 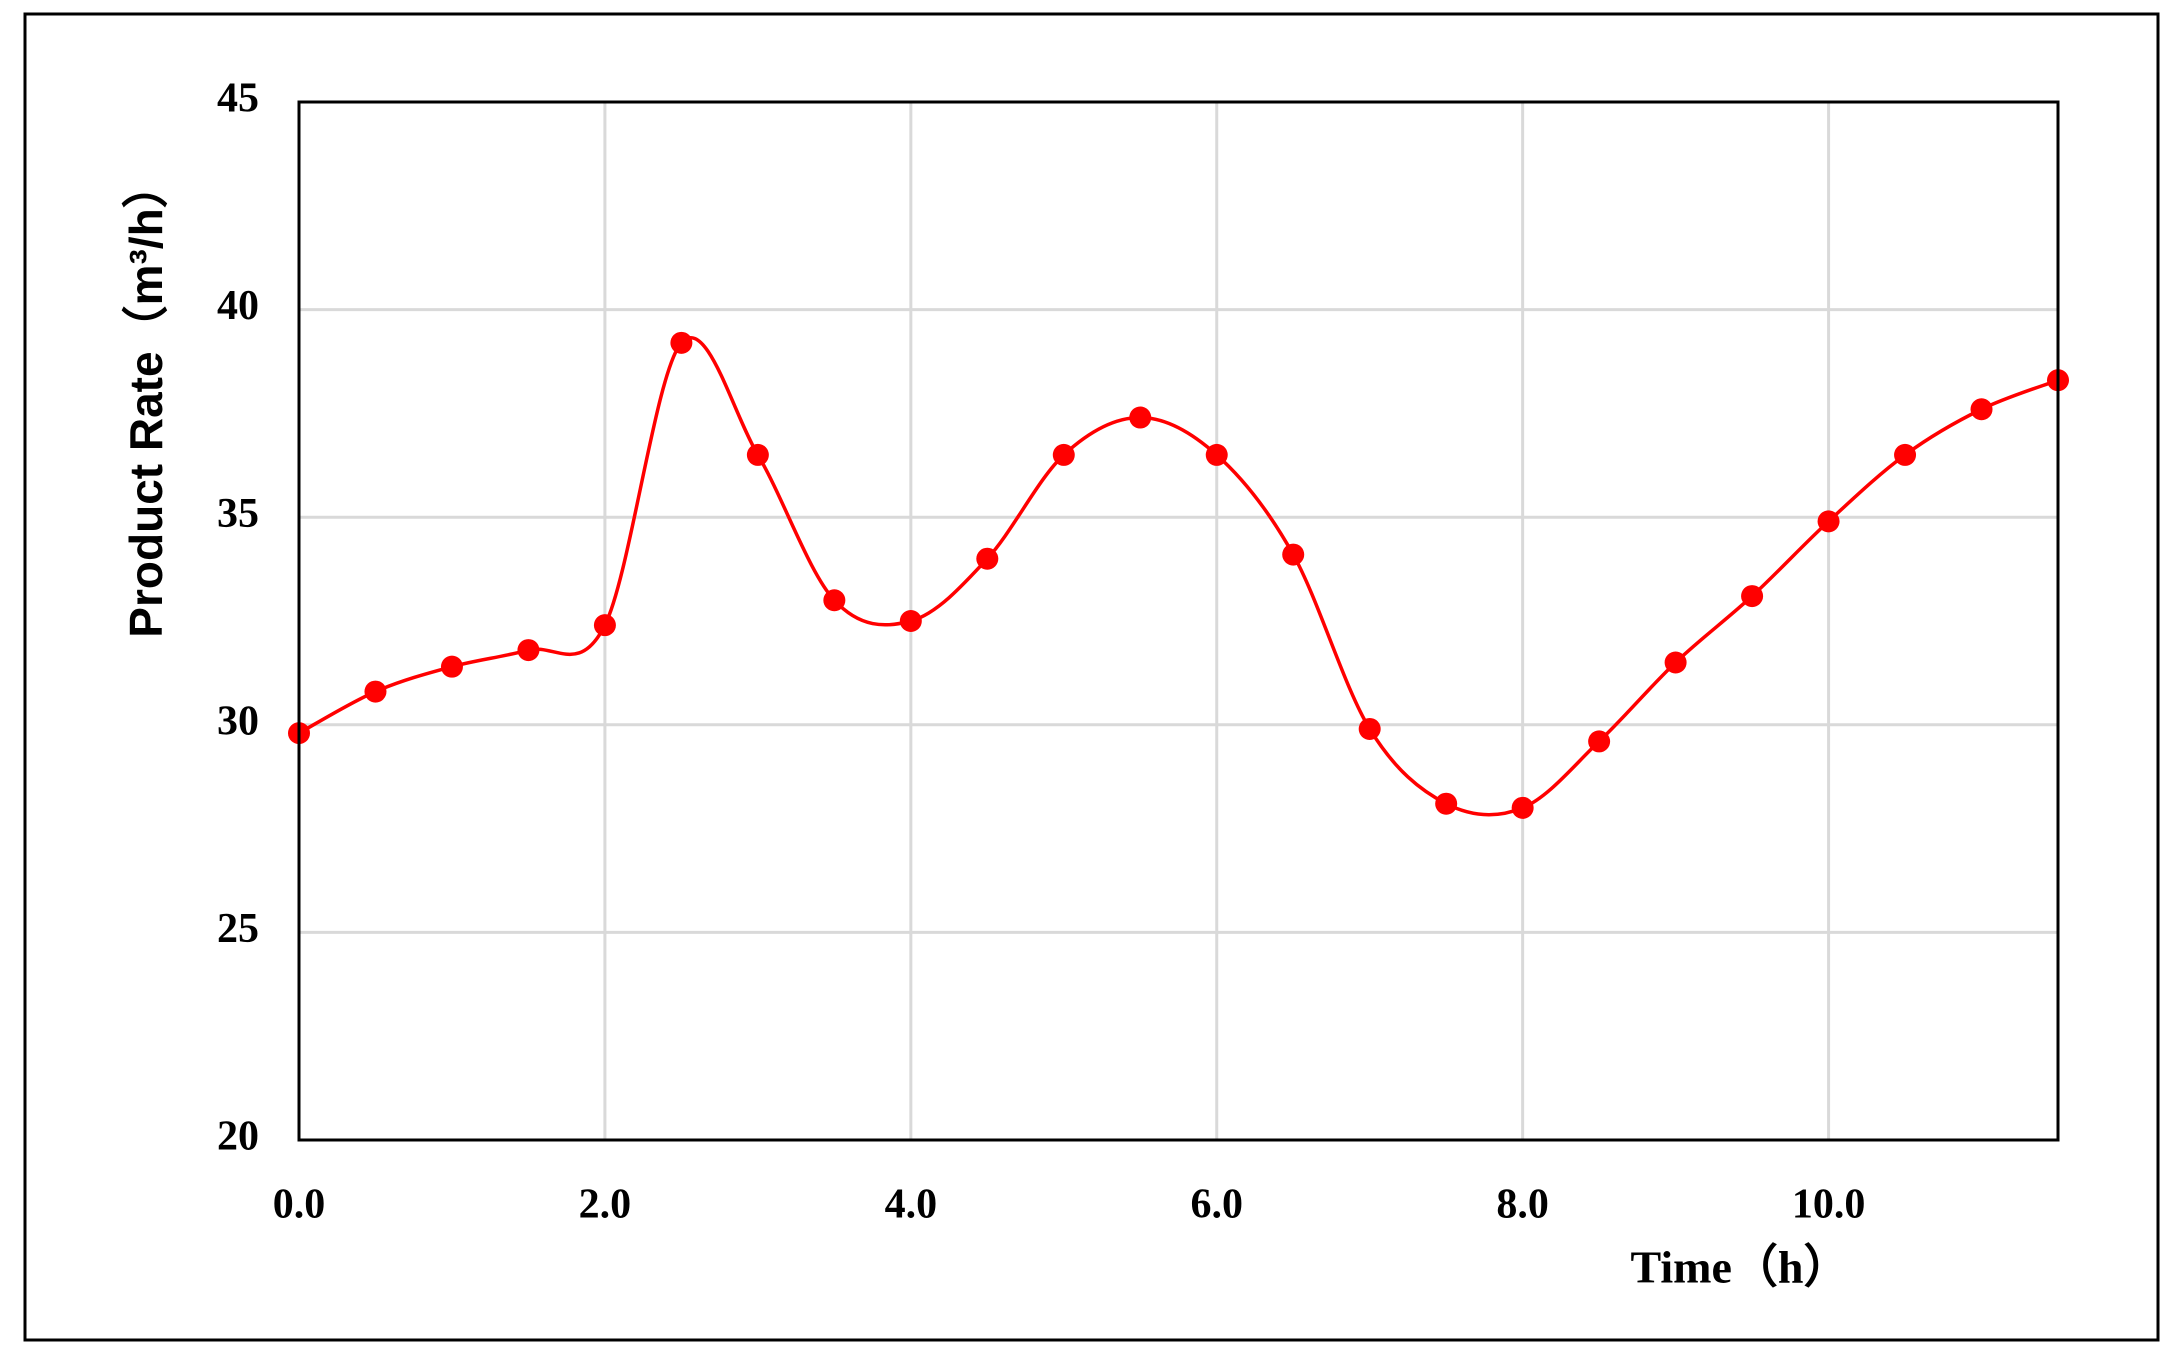 I want to click on y-tick-label: 35, so click(x=238, y=514).